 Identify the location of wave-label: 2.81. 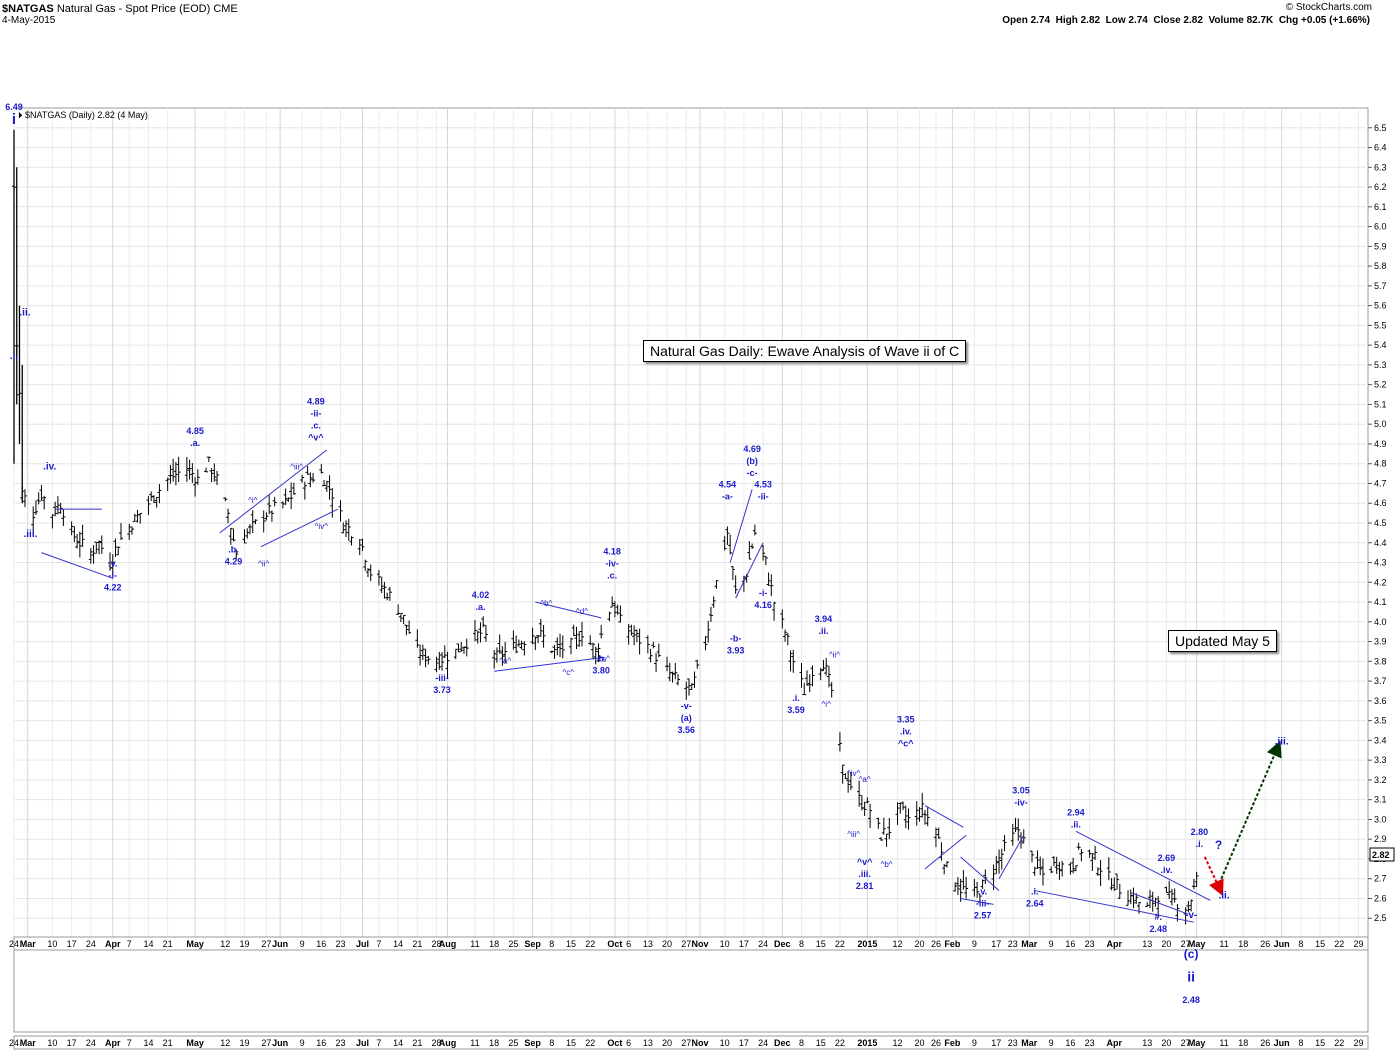
(865, 886).